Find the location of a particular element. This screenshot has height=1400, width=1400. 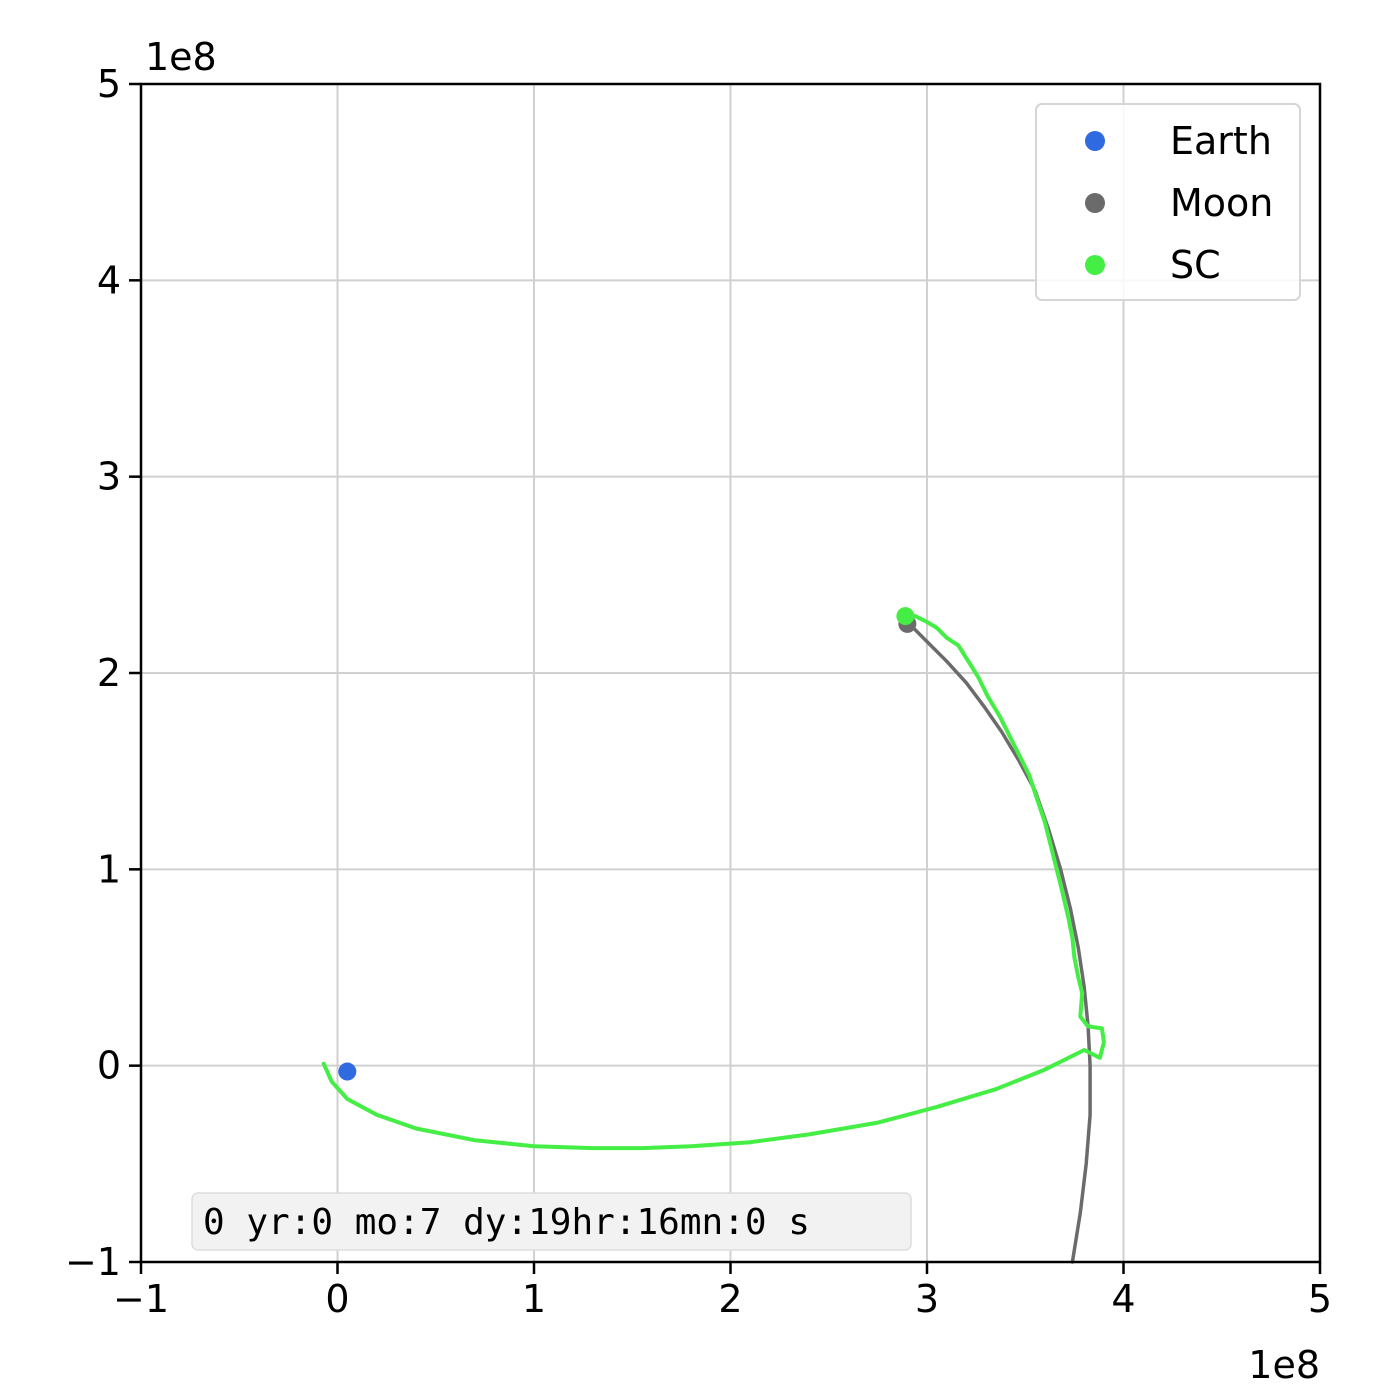

y-tick-label: 0 is located at coordinates (109, 1066).